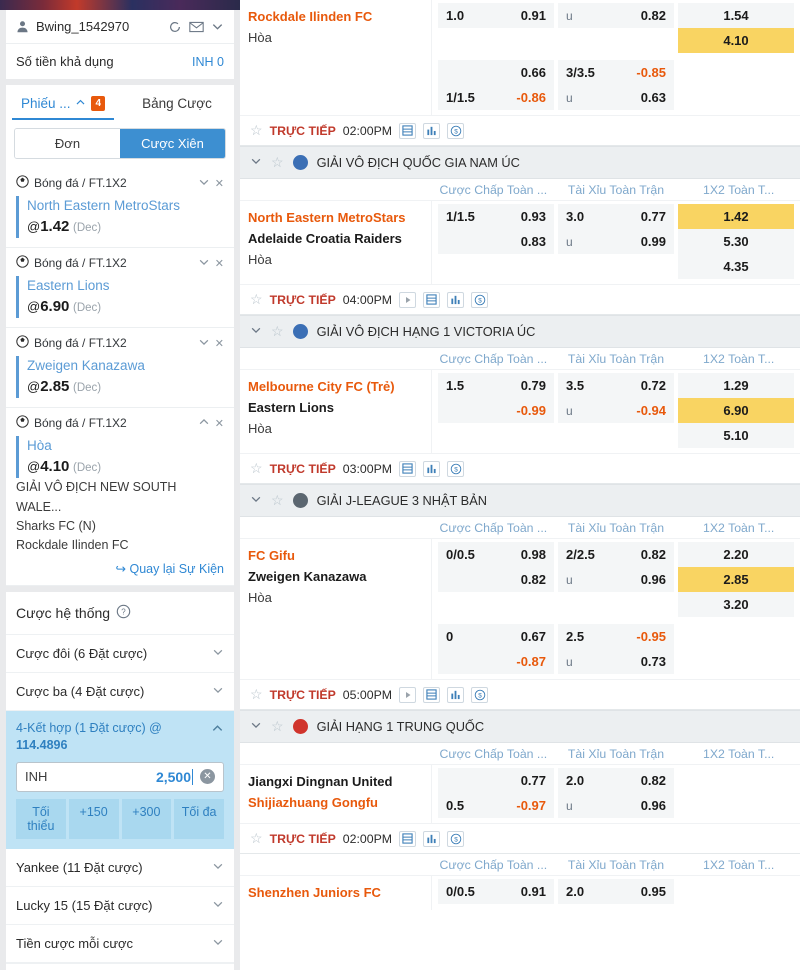 The height and width of the screenshot is (970, 800). Describe the element at coordinates (321, 386) in the screenshot. I see `team-name: Melbourne City FC (Trẻ)` at that location.